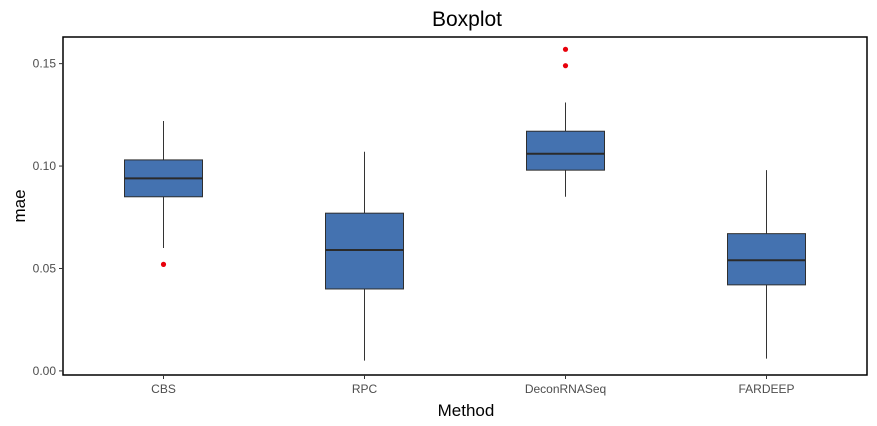  I want to click on box-RPC, so click(364, 256).